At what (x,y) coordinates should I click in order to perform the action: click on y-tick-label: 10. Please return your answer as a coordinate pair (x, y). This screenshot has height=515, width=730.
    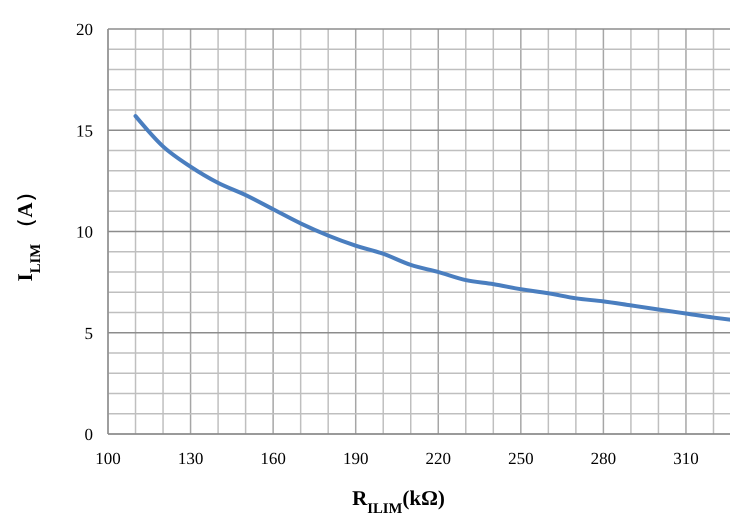
    Looking at the image, I should click on (84, 232).